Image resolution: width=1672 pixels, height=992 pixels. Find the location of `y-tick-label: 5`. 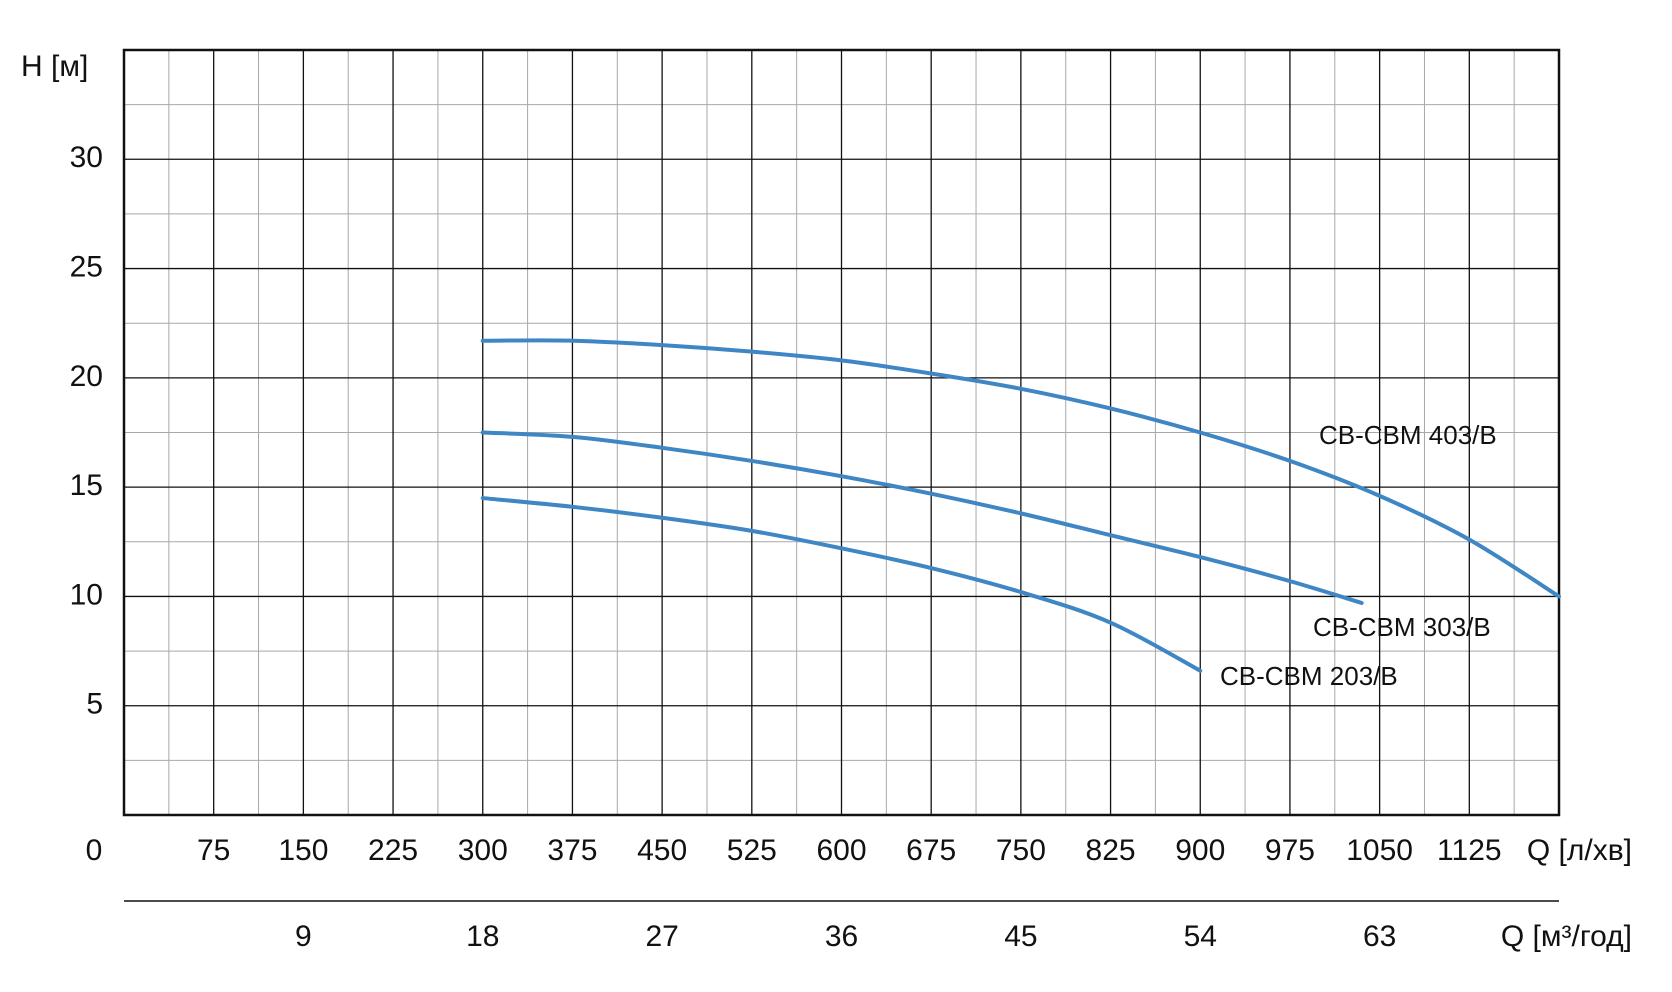

y-tick-label: 5 is located at coordinates (94, 704).